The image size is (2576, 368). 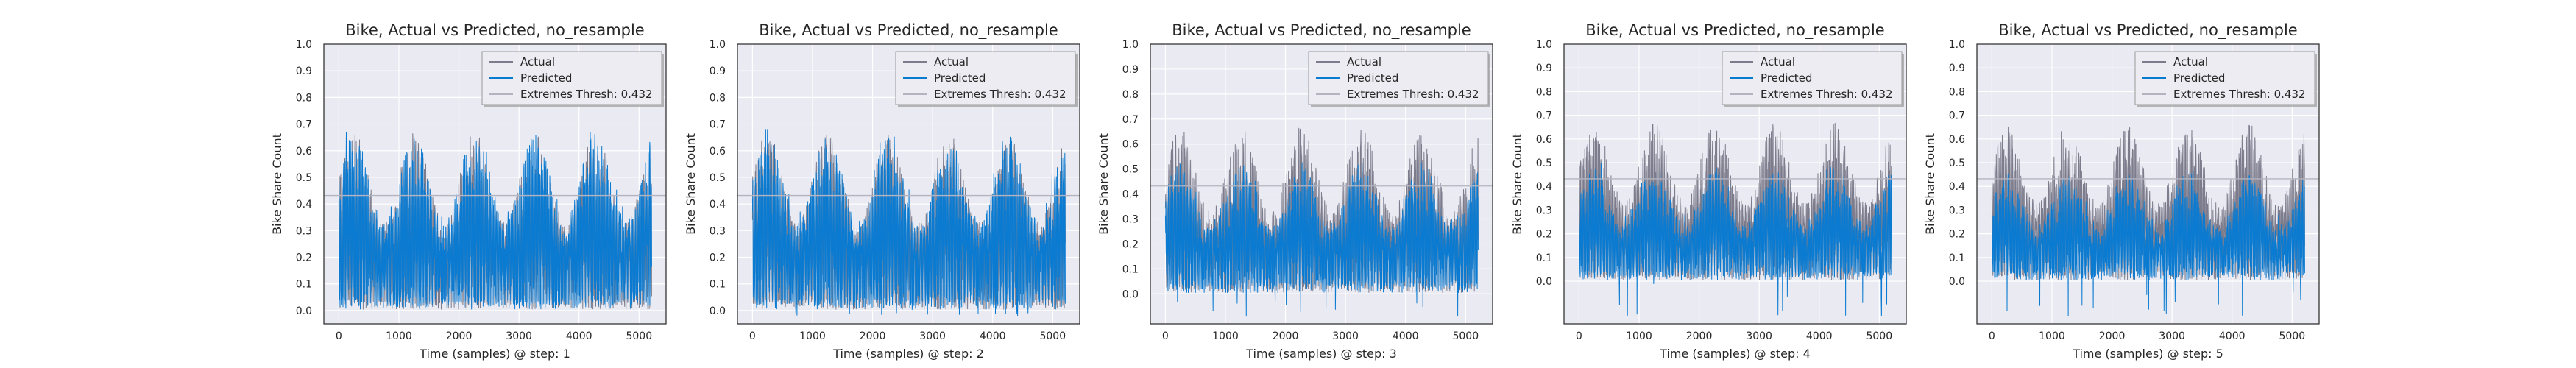 I want to click on chart3-ytick-label: 0.9, so click(x=1130, y=70).